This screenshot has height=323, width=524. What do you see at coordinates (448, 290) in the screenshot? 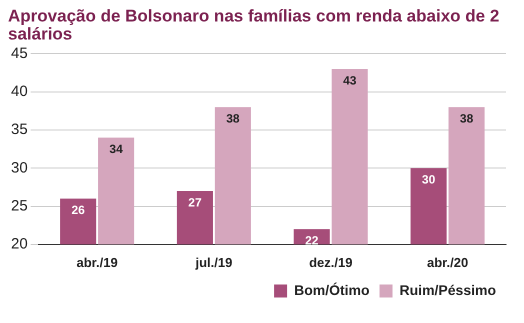
I see `legend-label: Ruim/Péssimo` at bounding box center [448, 290].